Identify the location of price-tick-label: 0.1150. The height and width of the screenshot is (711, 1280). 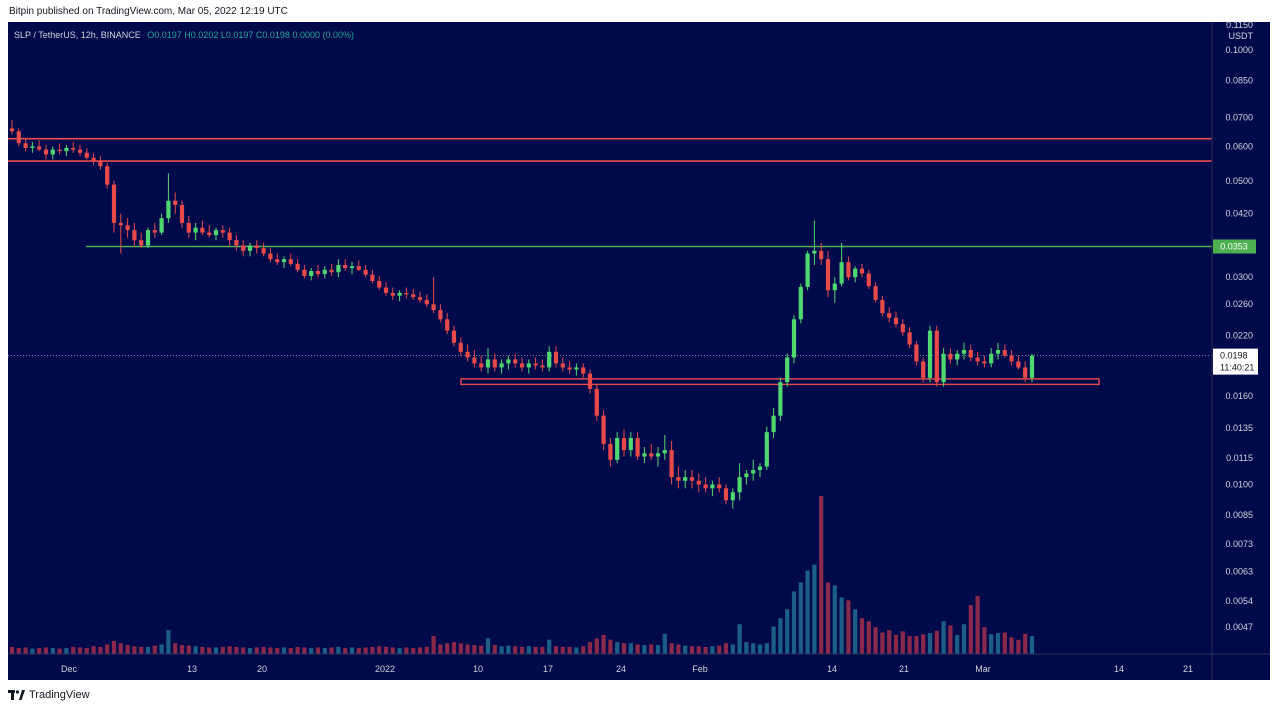
(1239, 26).